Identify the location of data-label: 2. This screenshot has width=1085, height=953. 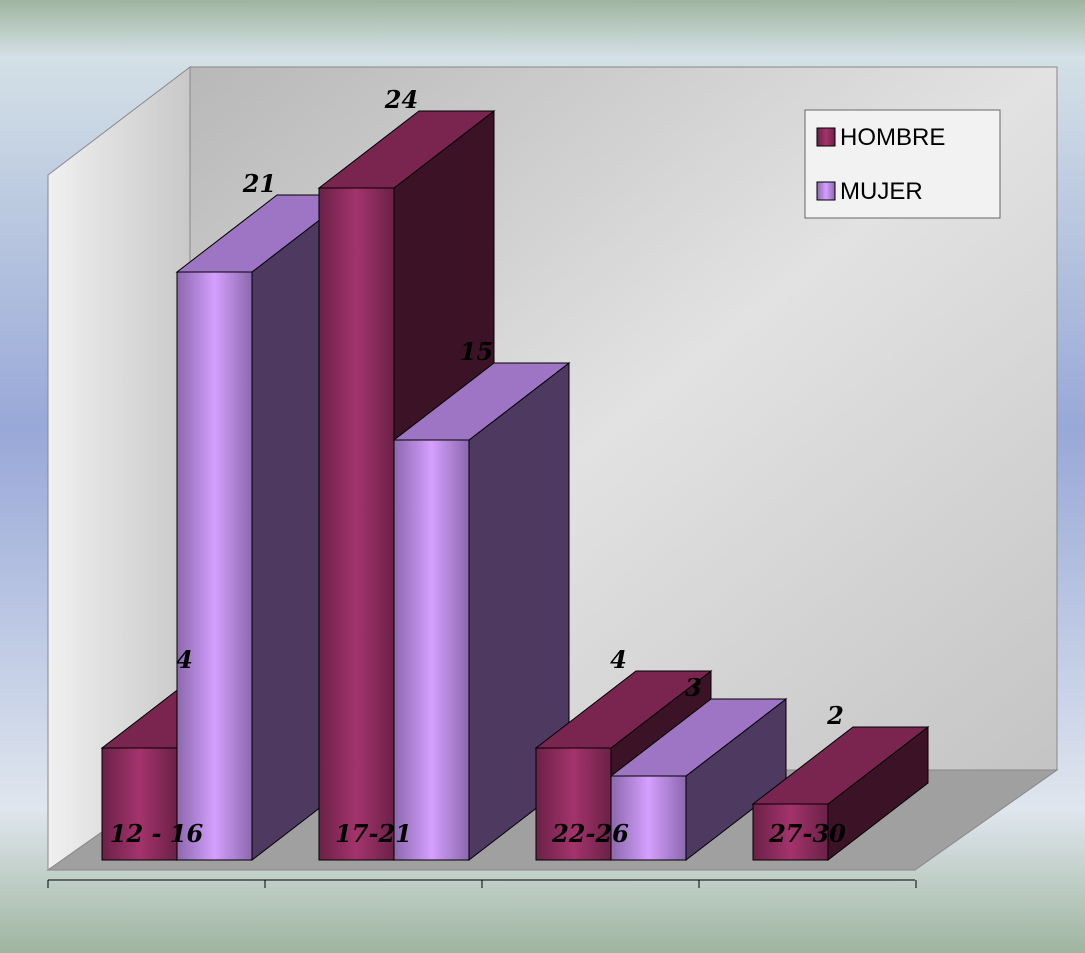
(835, 715).